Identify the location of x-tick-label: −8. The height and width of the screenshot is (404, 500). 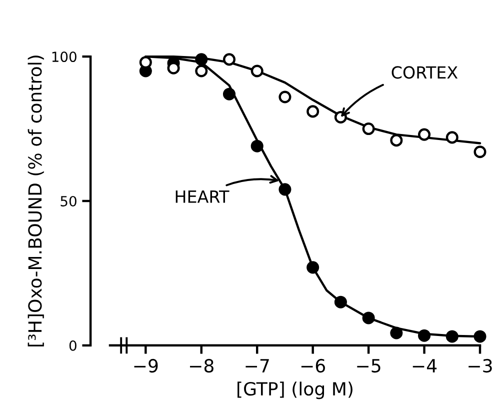
(202, 365).